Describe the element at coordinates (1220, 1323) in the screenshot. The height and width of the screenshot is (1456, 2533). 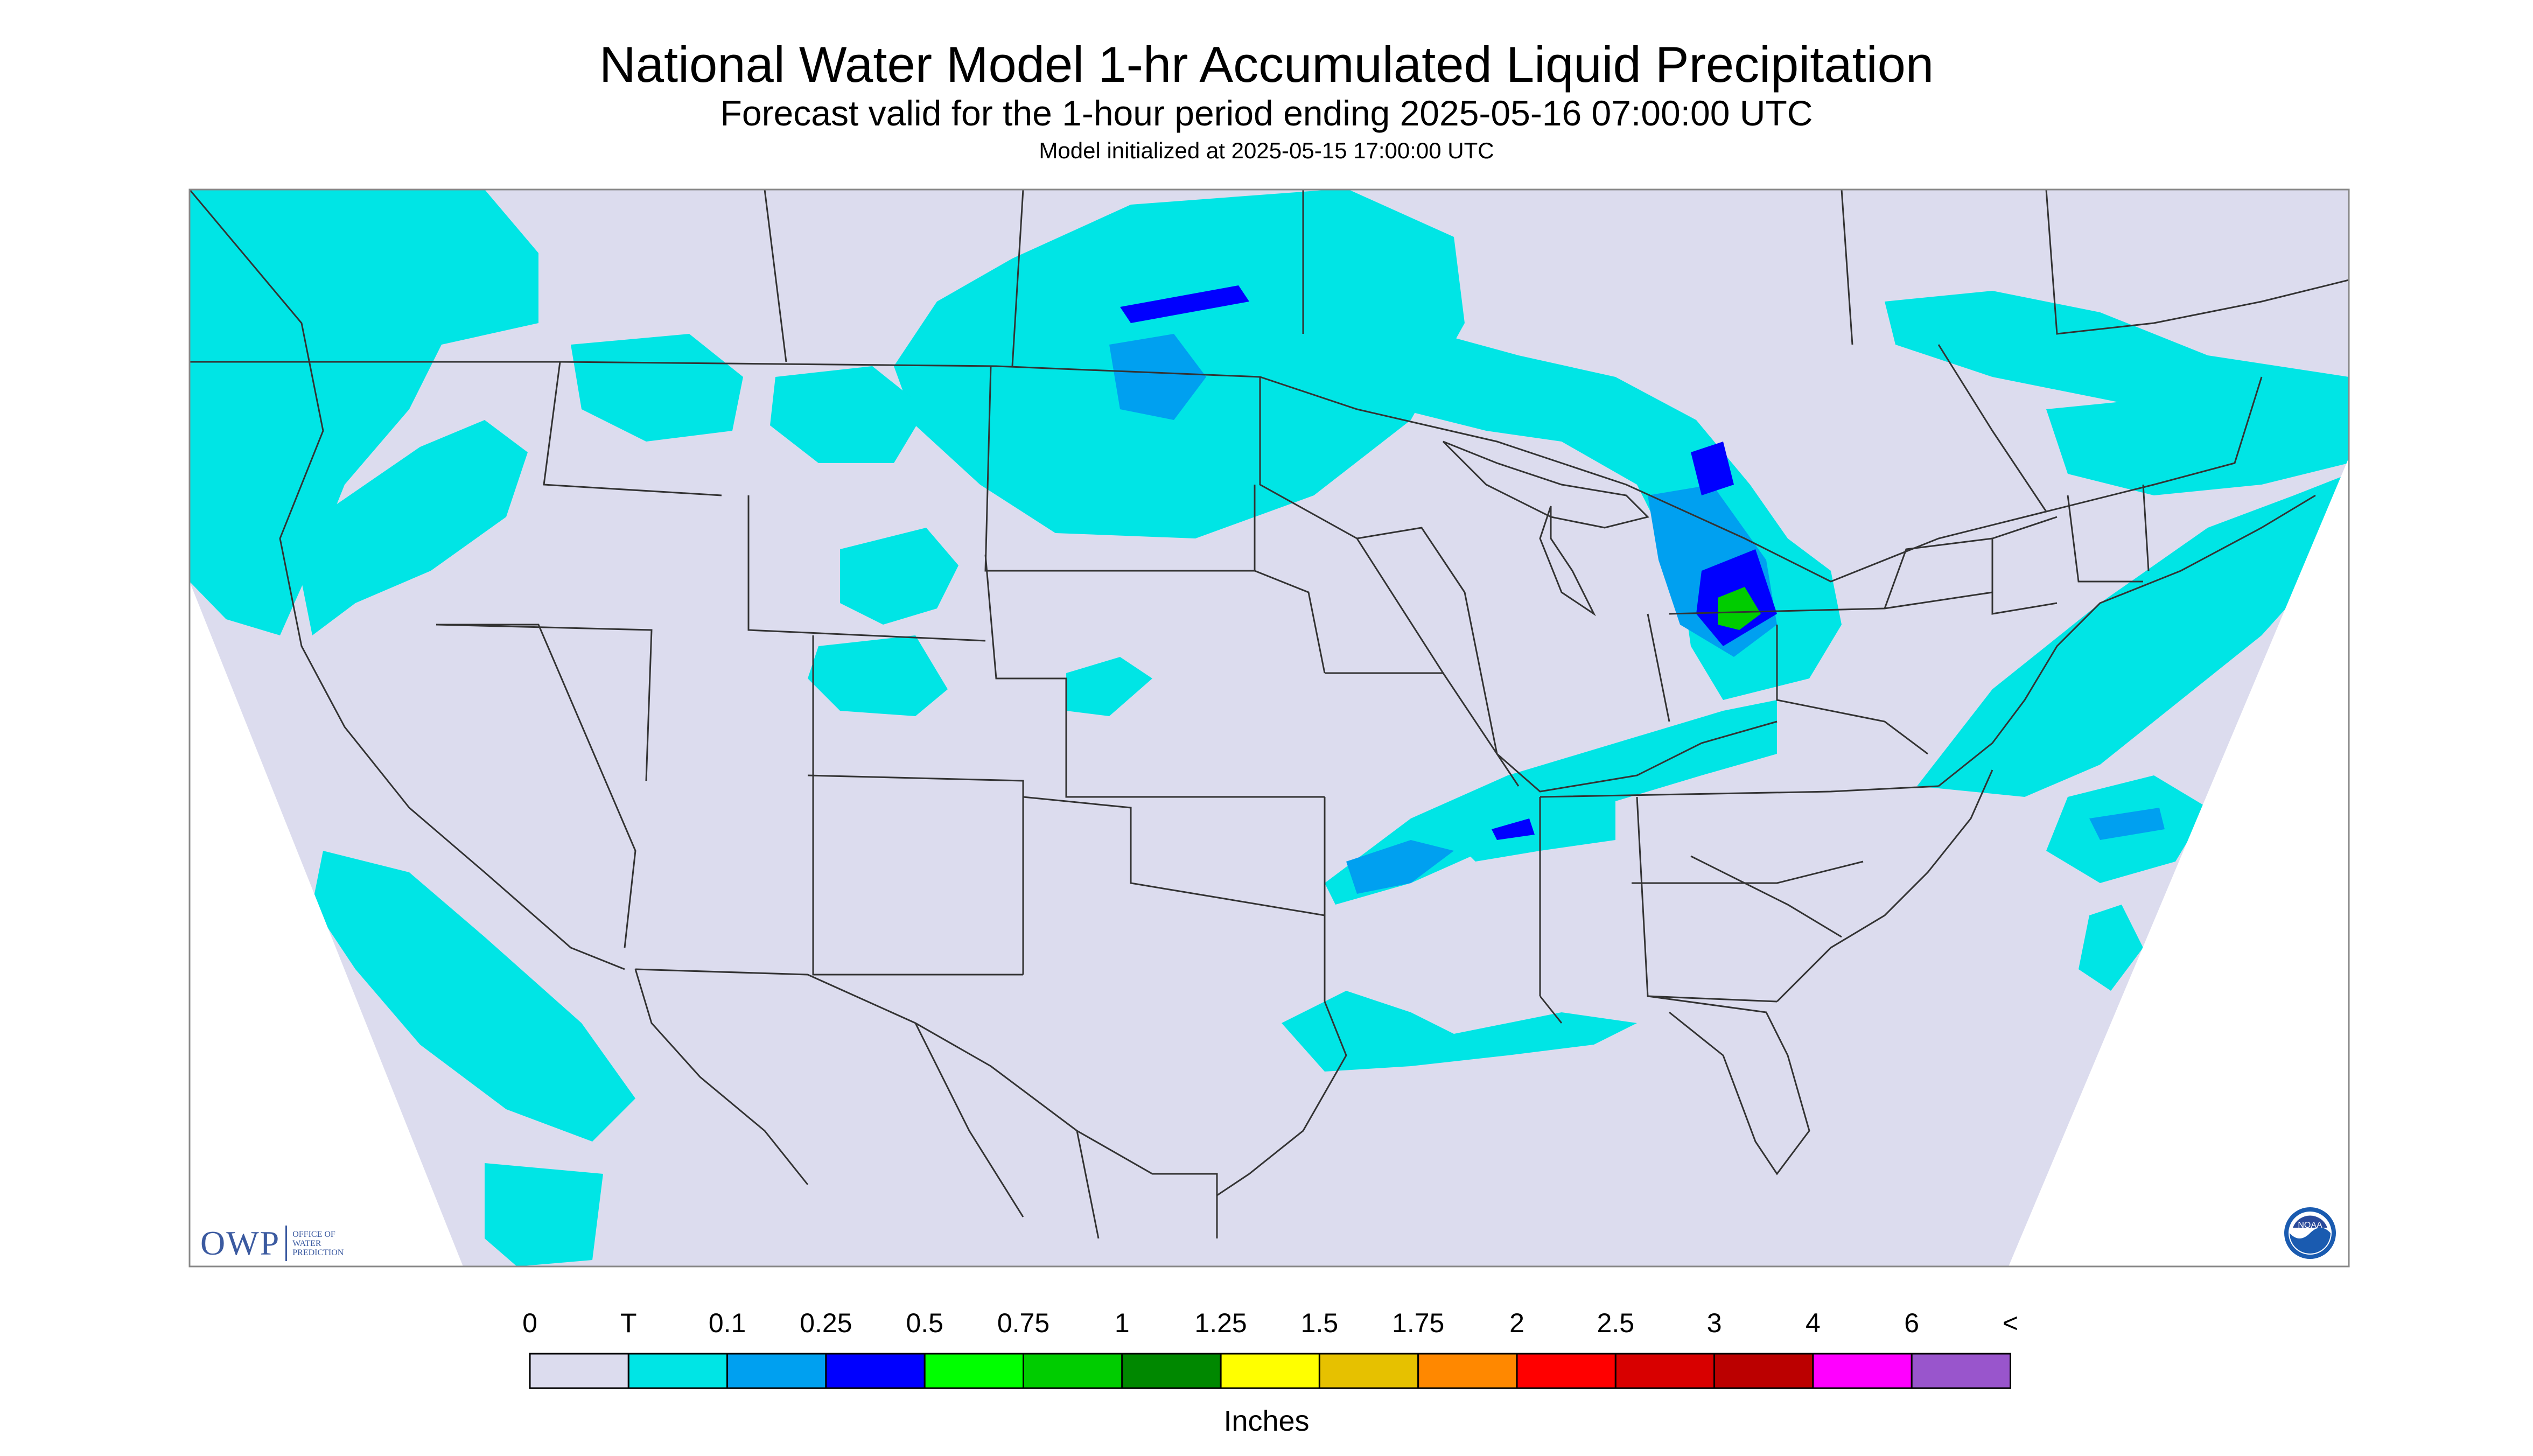
I see `legend-tick-label: 1.25` at that location.